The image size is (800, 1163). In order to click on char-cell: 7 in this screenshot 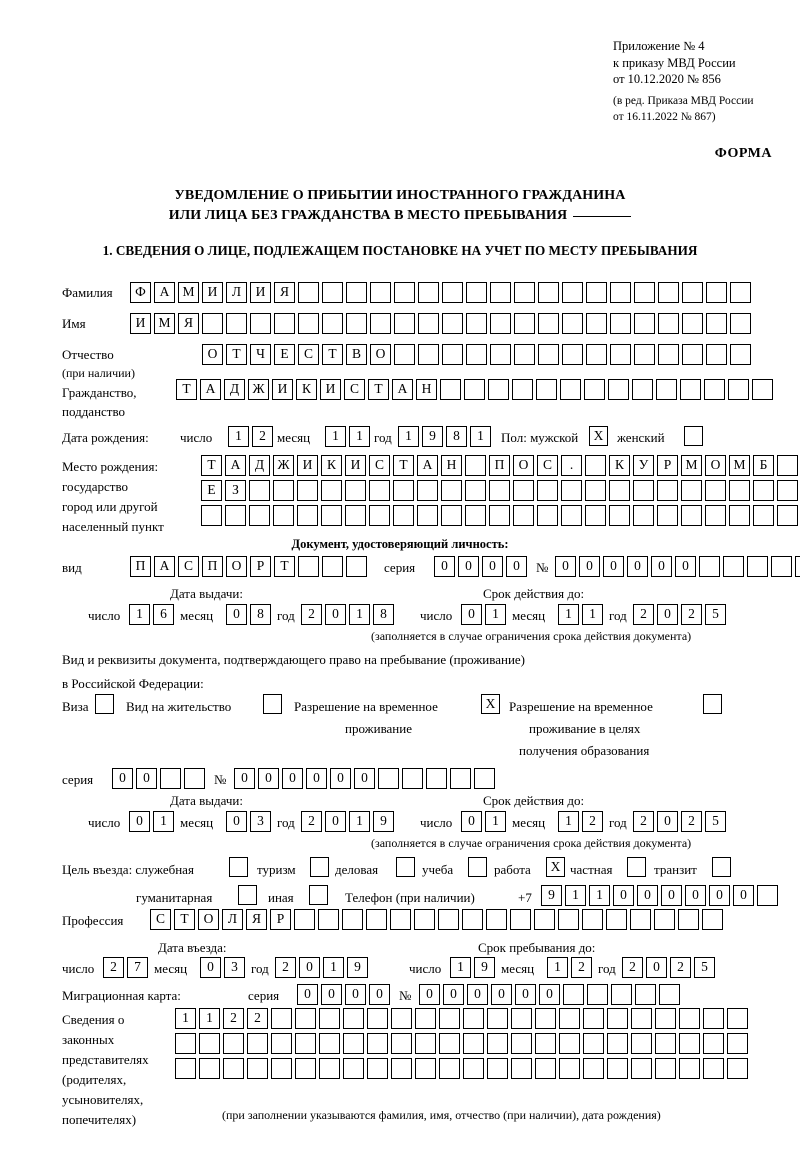, I will do `click(137, 967)`.